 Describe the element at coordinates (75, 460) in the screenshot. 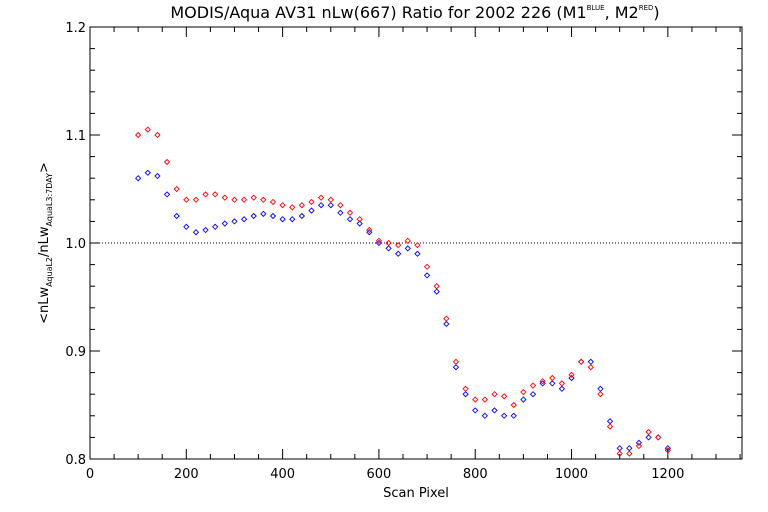

I see `y-tick-label: 0.8` at that location.